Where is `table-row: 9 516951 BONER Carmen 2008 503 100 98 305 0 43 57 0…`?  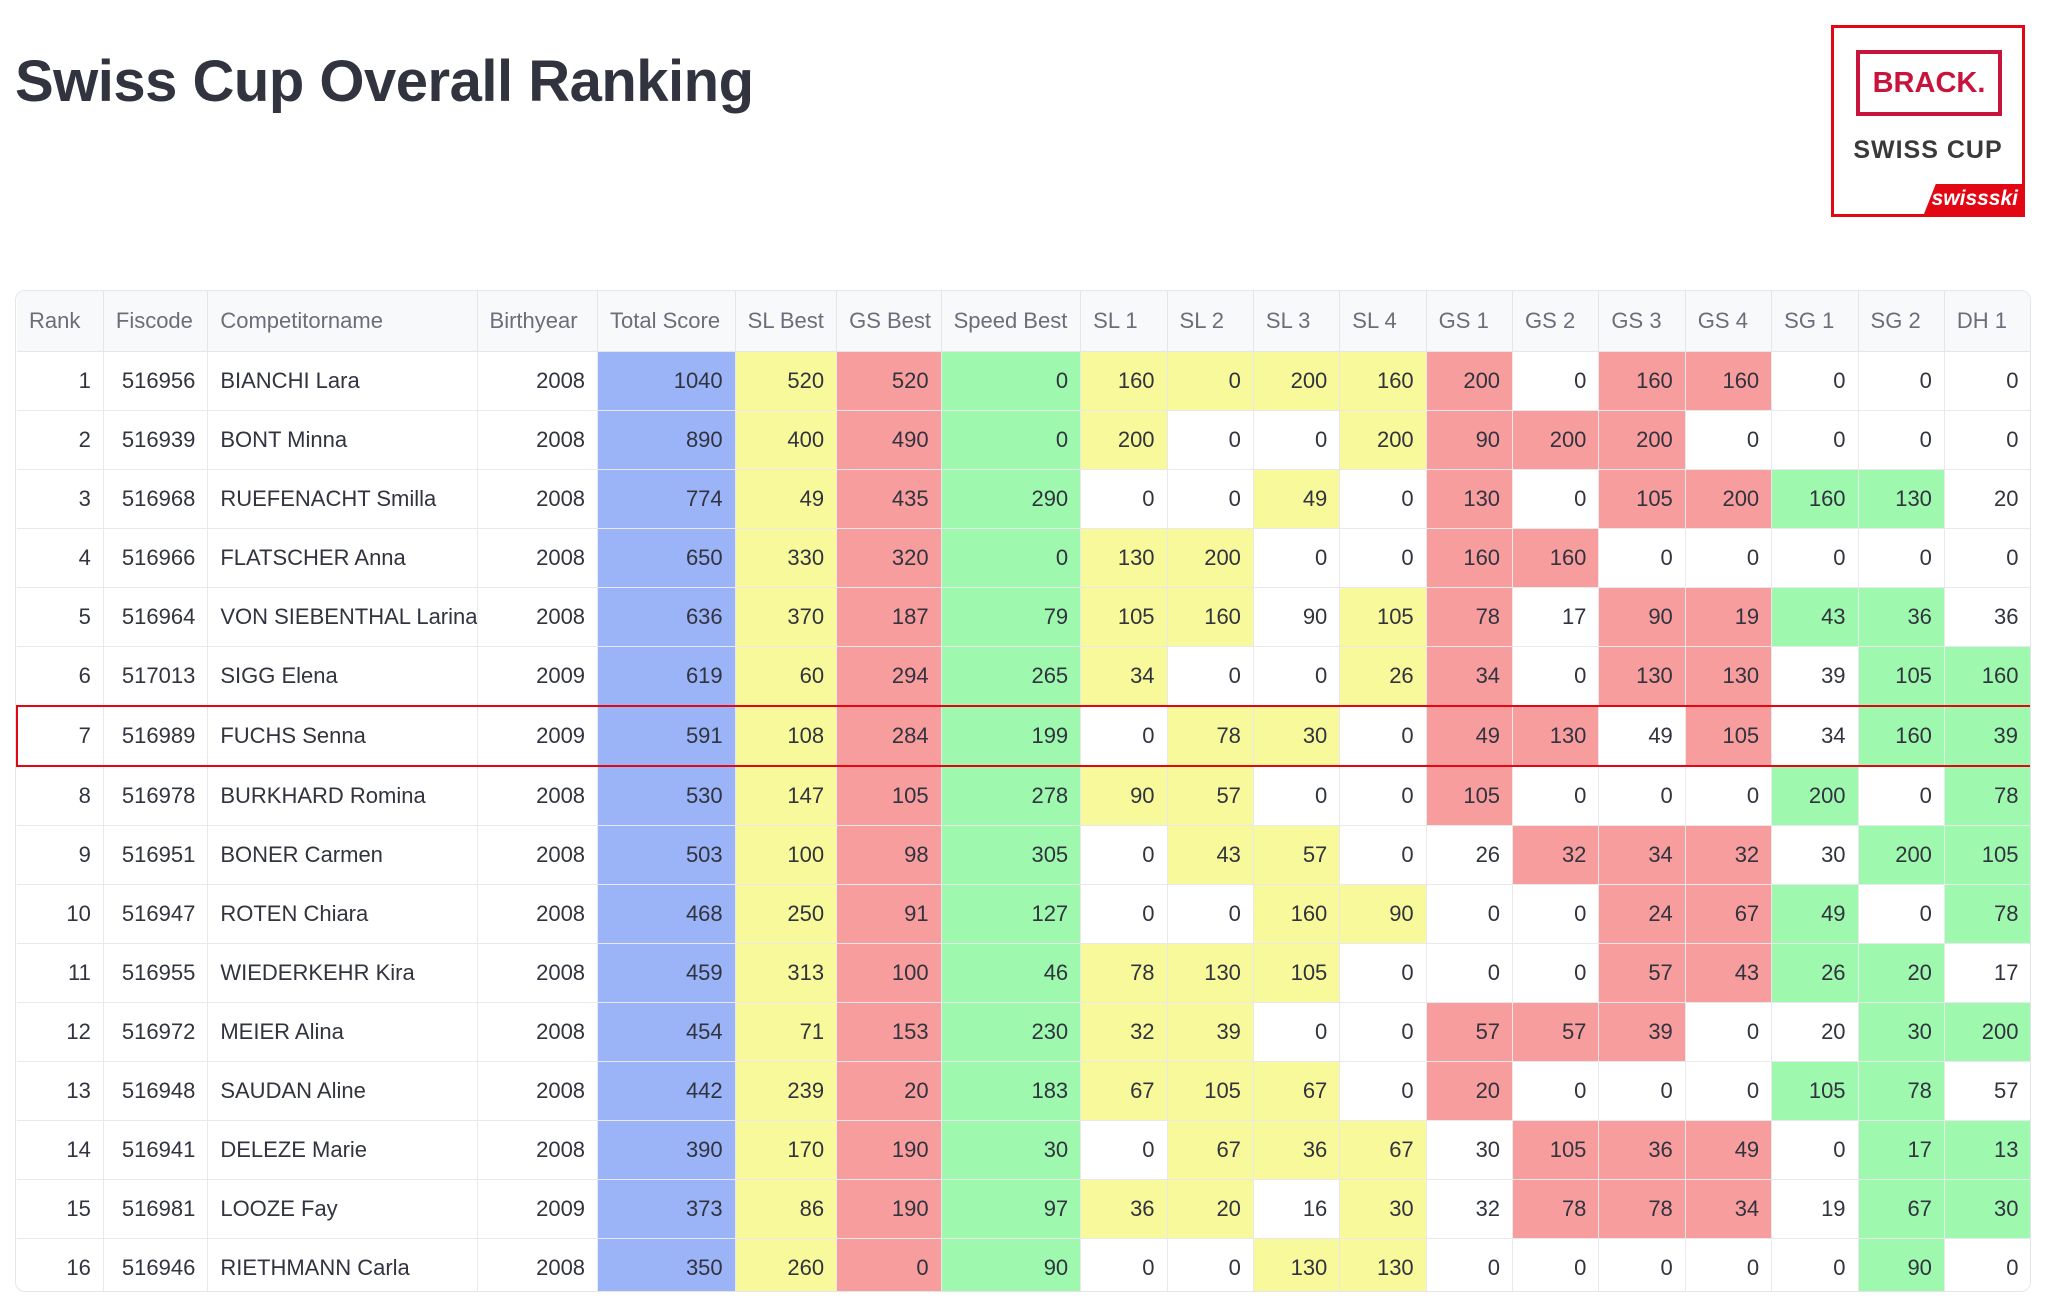
table-row: 9 516951 BONER Carmen 2008 503 100 98 305 0 43 57 0… is located at coordinates (1023, 855).